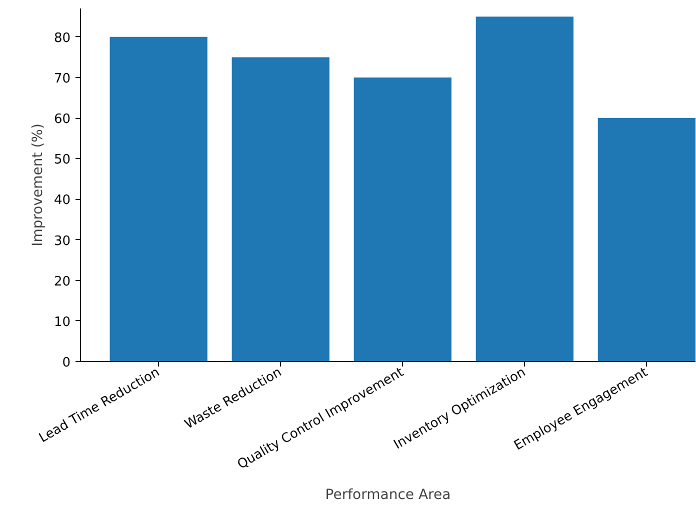 Image resolution: width=696 pixels, height=506 pixels. Describe the element at coordinates (62, 120) in the screenshot. I see `y-tick-label: 60` at that location.